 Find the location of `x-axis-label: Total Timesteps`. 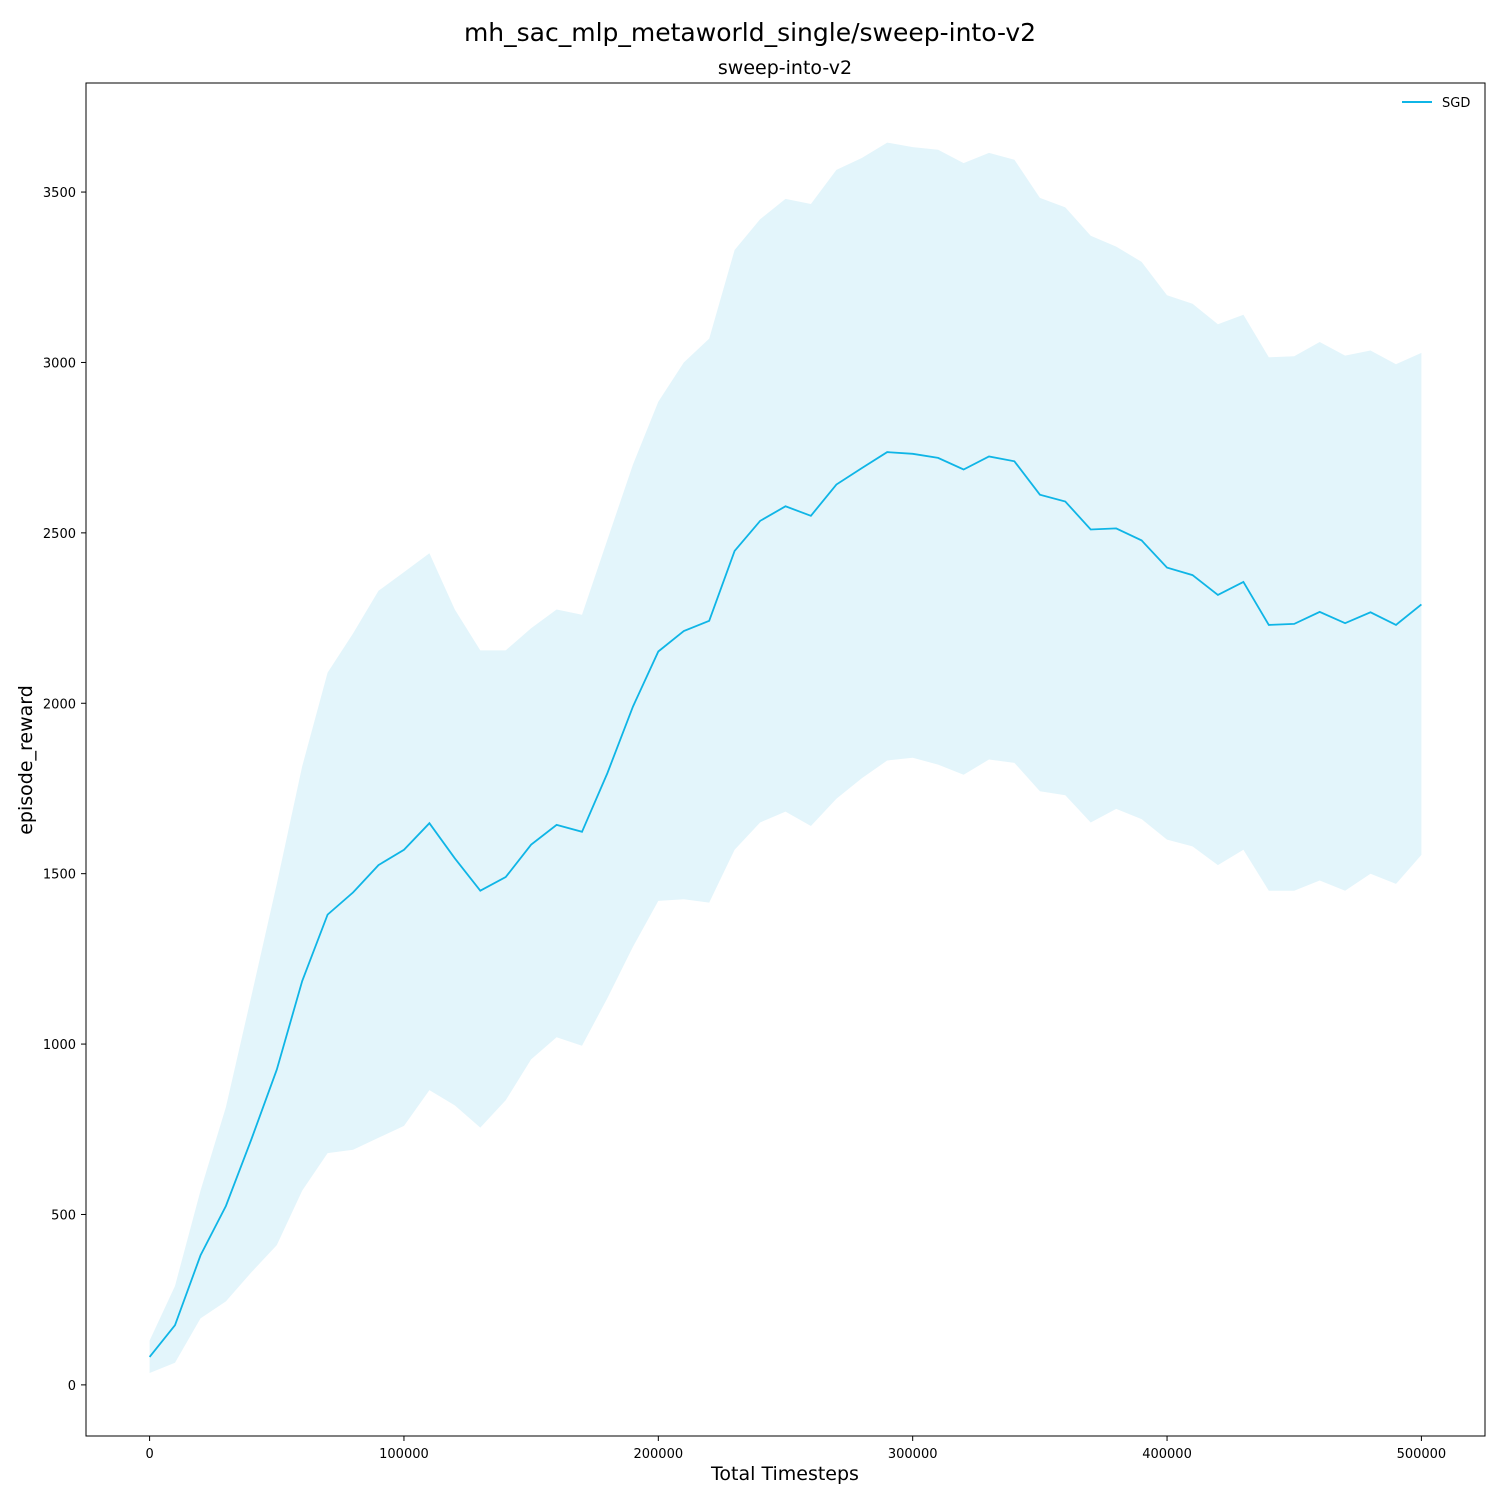

x-axis-label: Total Timesteps is located at coordinates (784, 1474).